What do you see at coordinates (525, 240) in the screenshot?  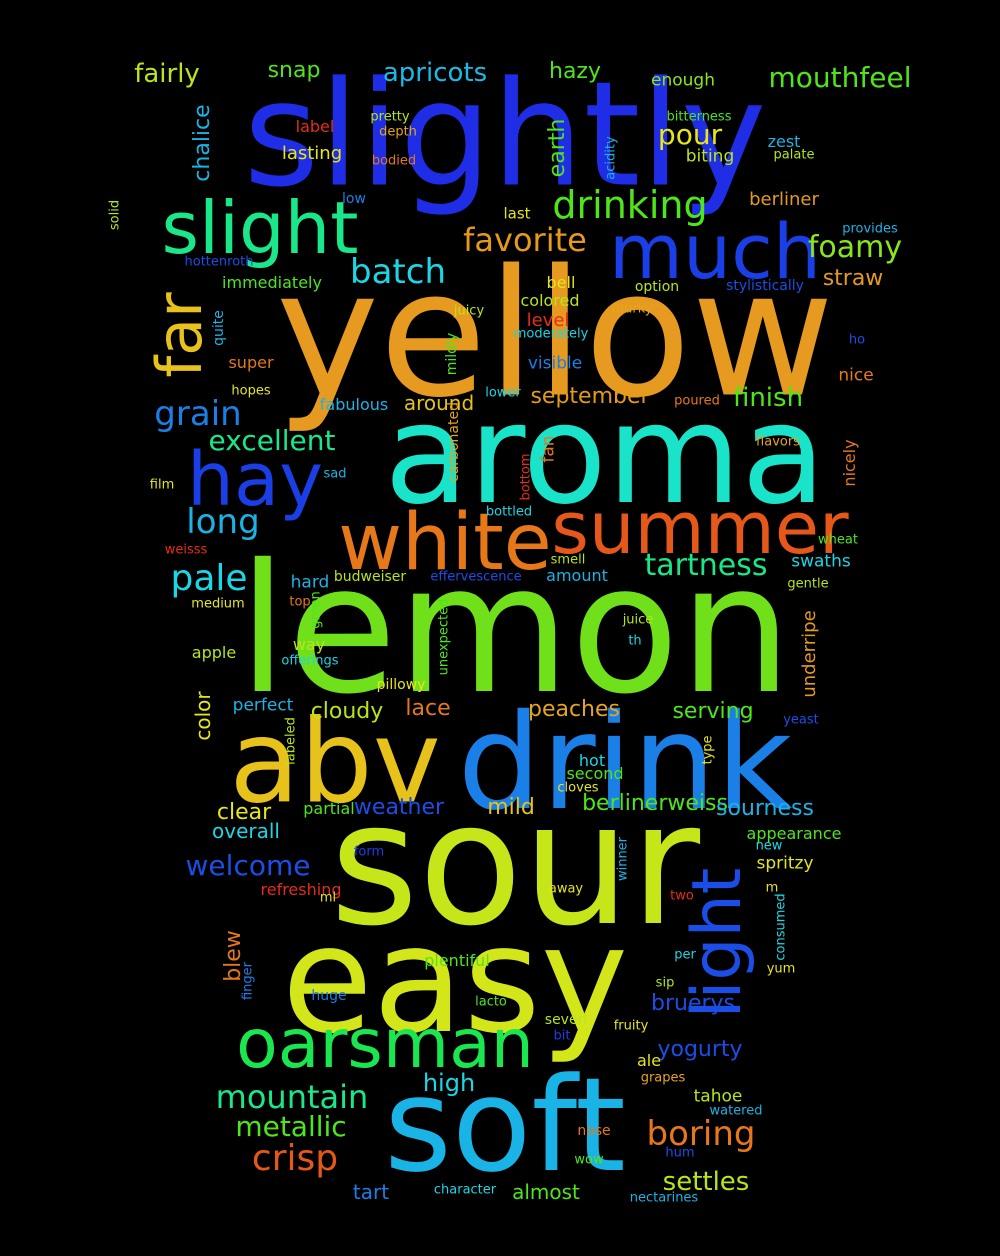 I see `word-favorite: favorite` at bounding box center [525, 240].